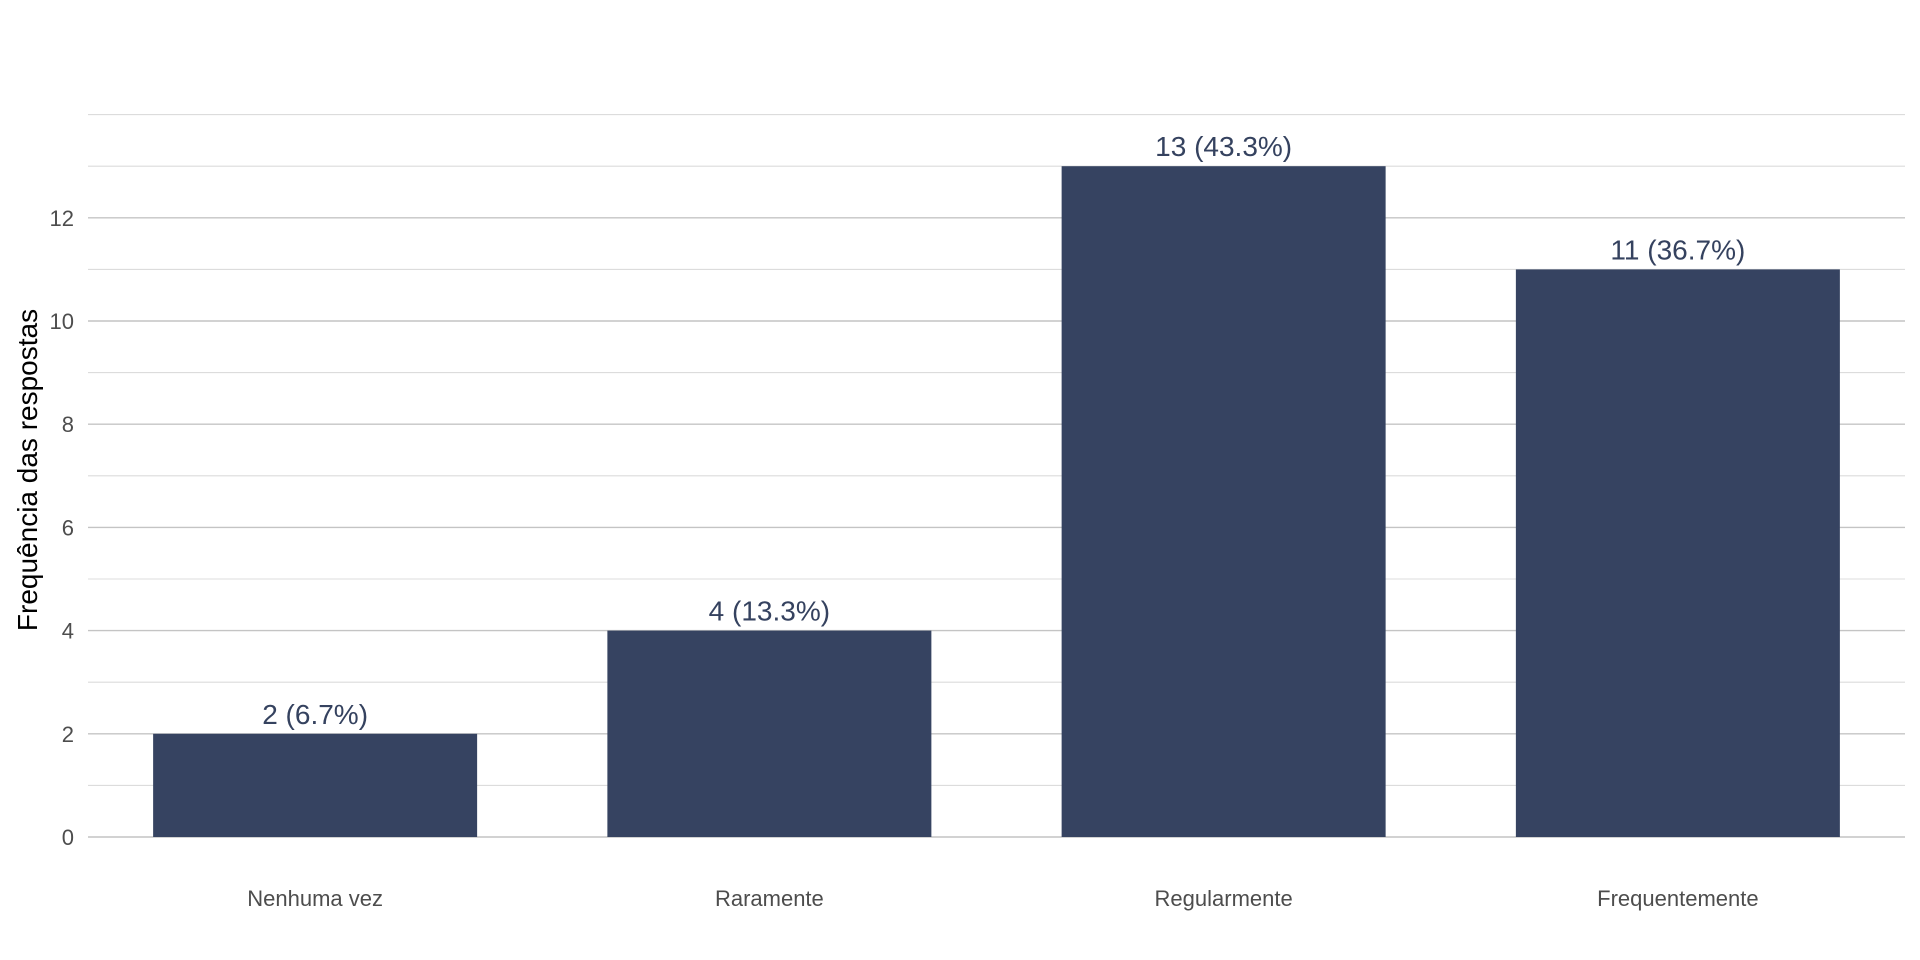 This screenshot has height=960, width=1920. I want to click on y-tick-label: 12, so click(62, 218).